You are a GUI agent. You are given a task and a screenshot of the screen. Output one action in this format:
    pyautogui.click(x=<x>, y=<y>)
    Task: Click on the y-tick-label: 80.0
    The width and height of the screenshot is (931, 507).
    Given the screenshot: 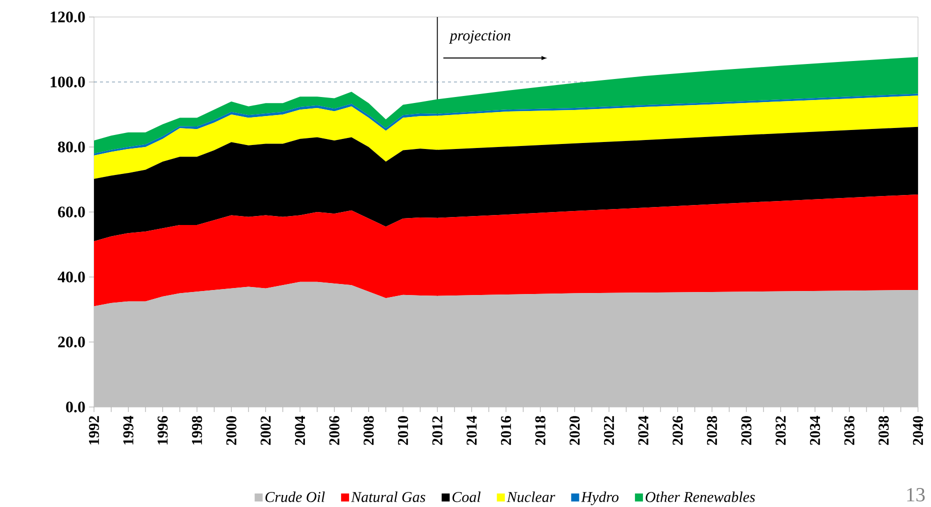 What is the action you would take?
    pyautogui.click(x=71, y=147)
    